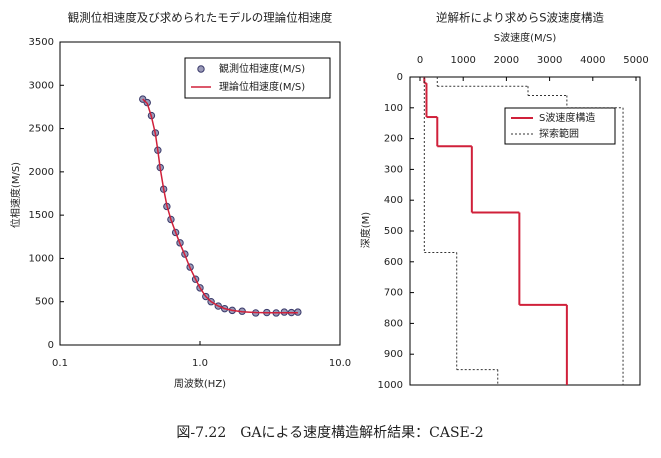 Image resolution: width=661 pixels, height=458 pixels. I want to click on caption: 図-7.22 GAによる速度構造解析結果：CASE-2, so click(329, 433).